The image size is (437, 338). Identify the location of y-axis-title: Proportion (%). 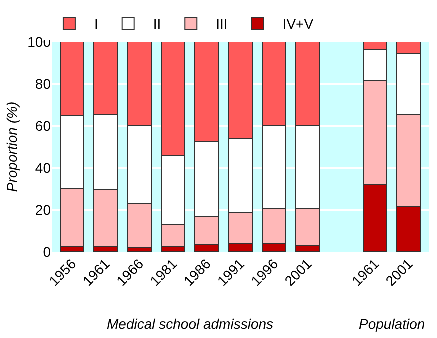
(12, 147).